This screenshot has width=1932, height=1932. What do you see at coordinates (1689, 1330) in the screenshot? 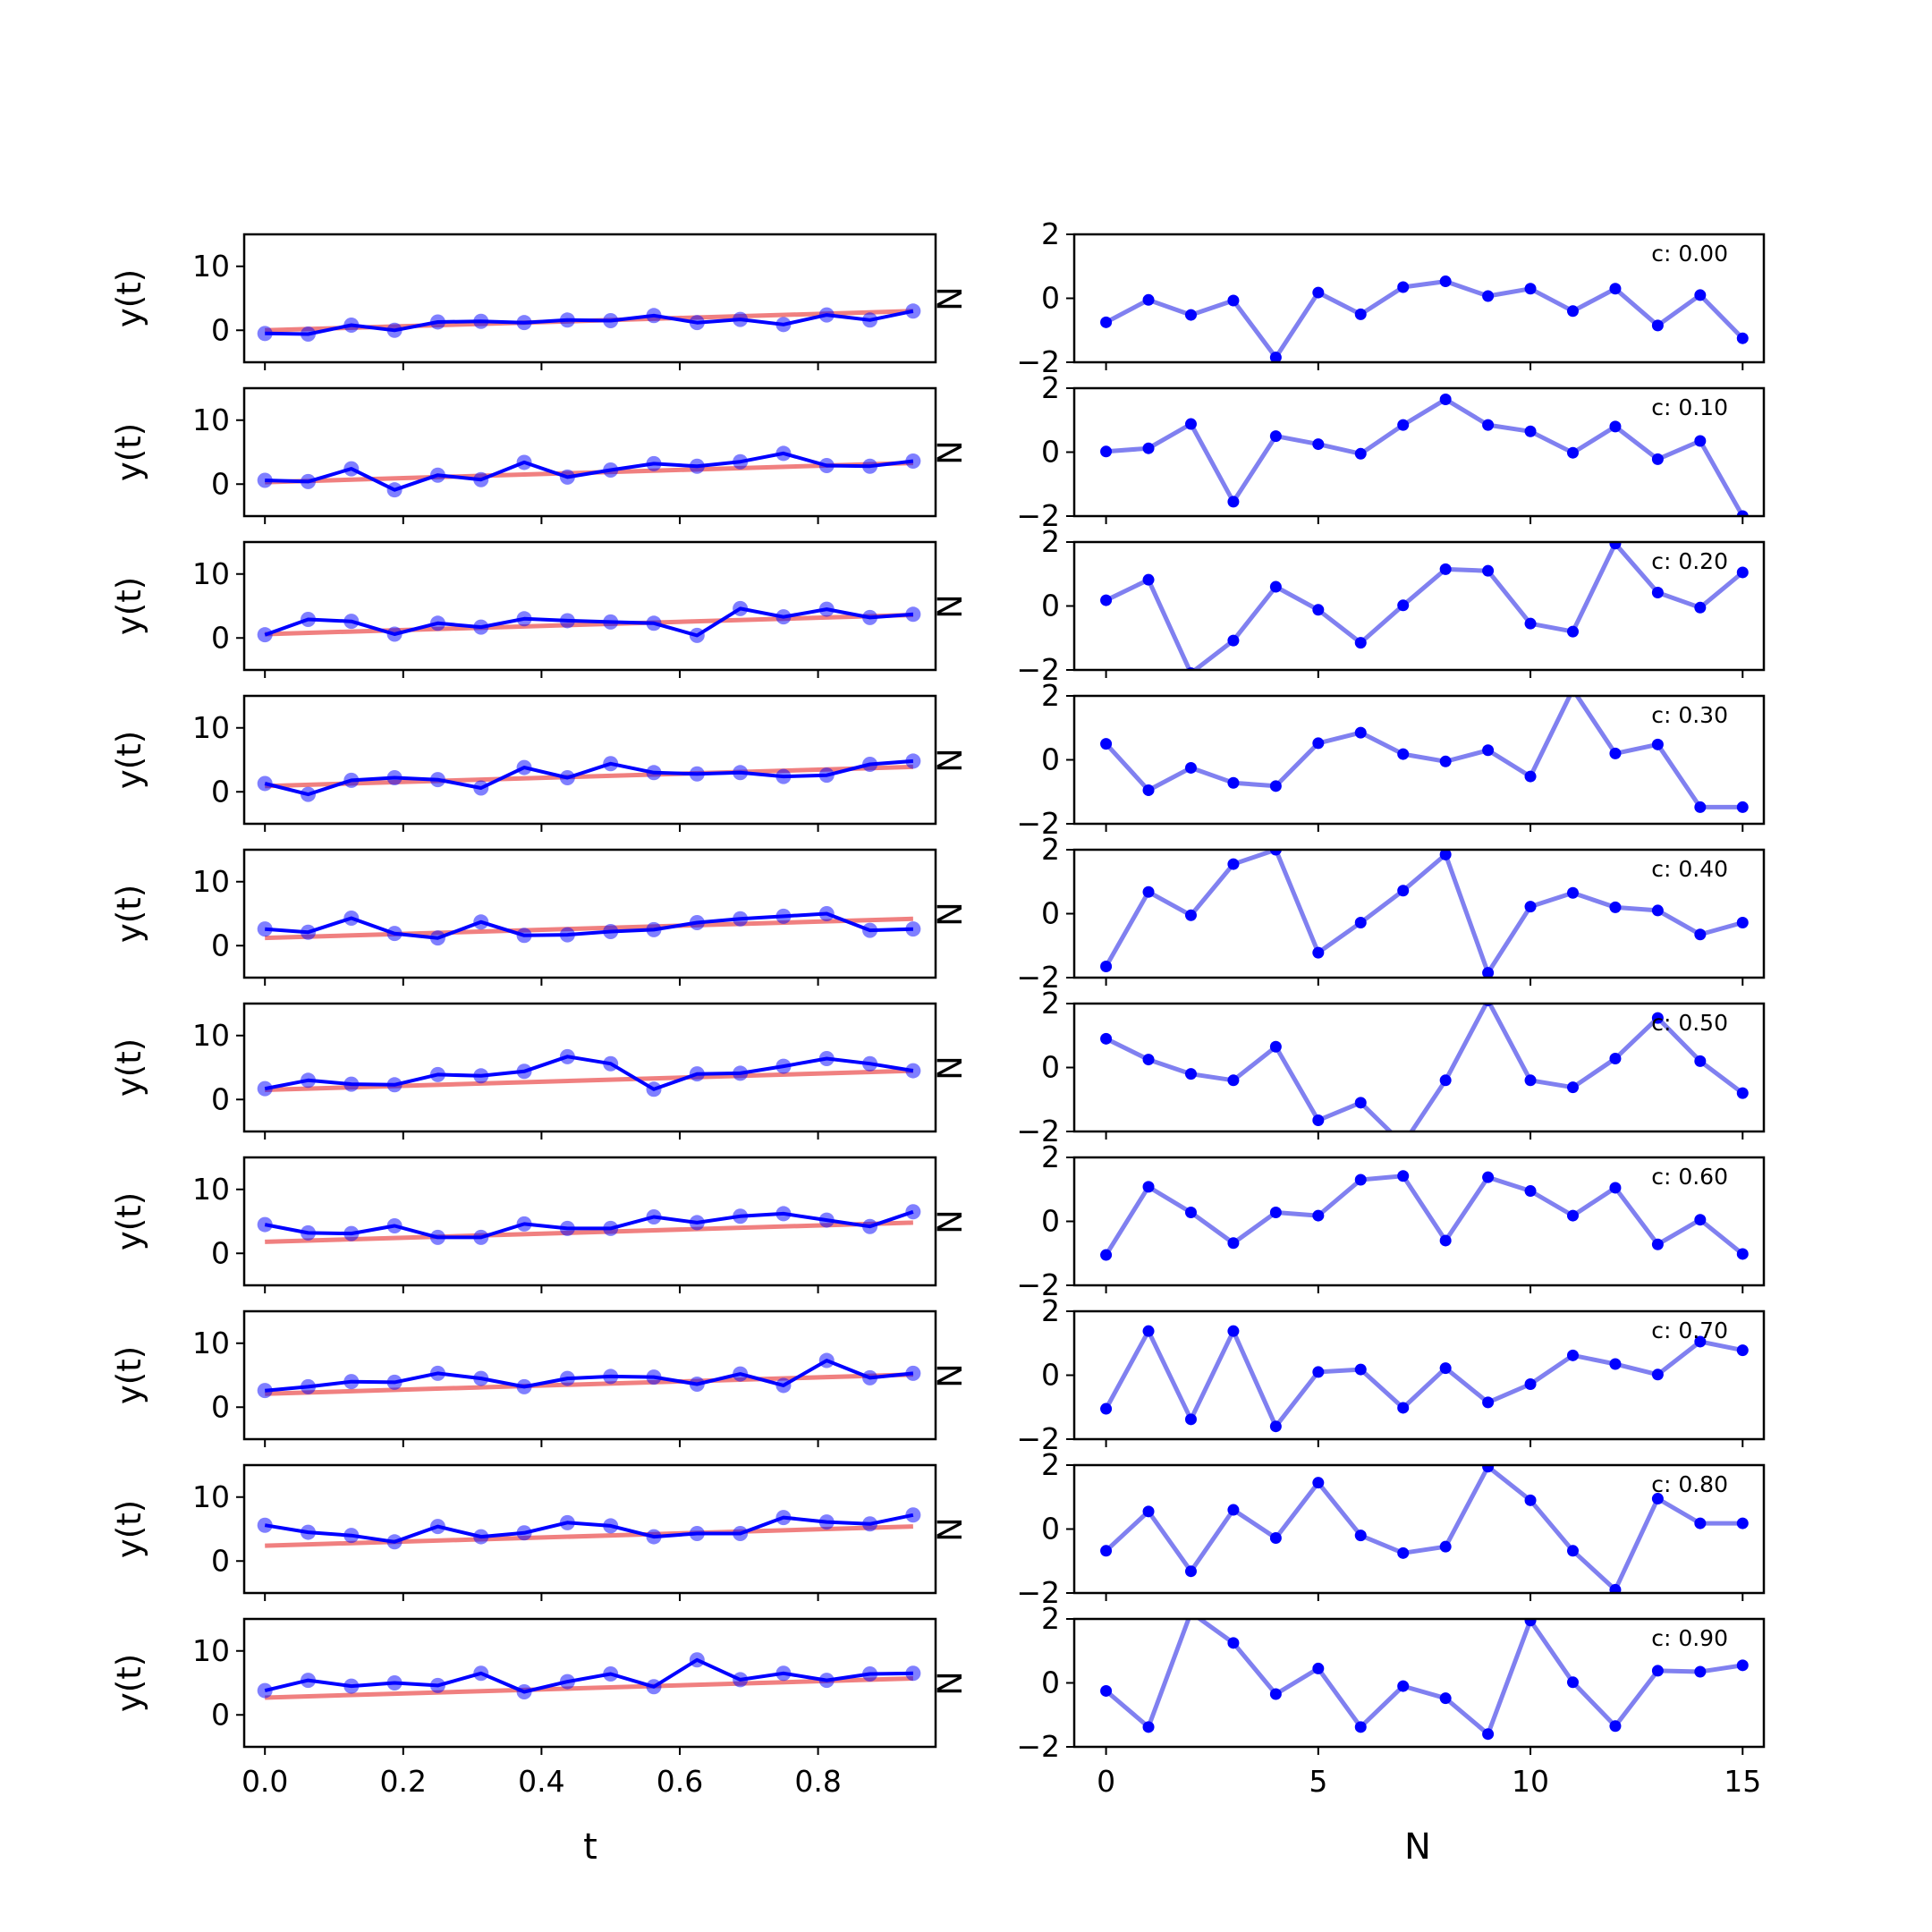
I see `c-value-annotation: c: 0.70` at bounding box center [1689, 1330].